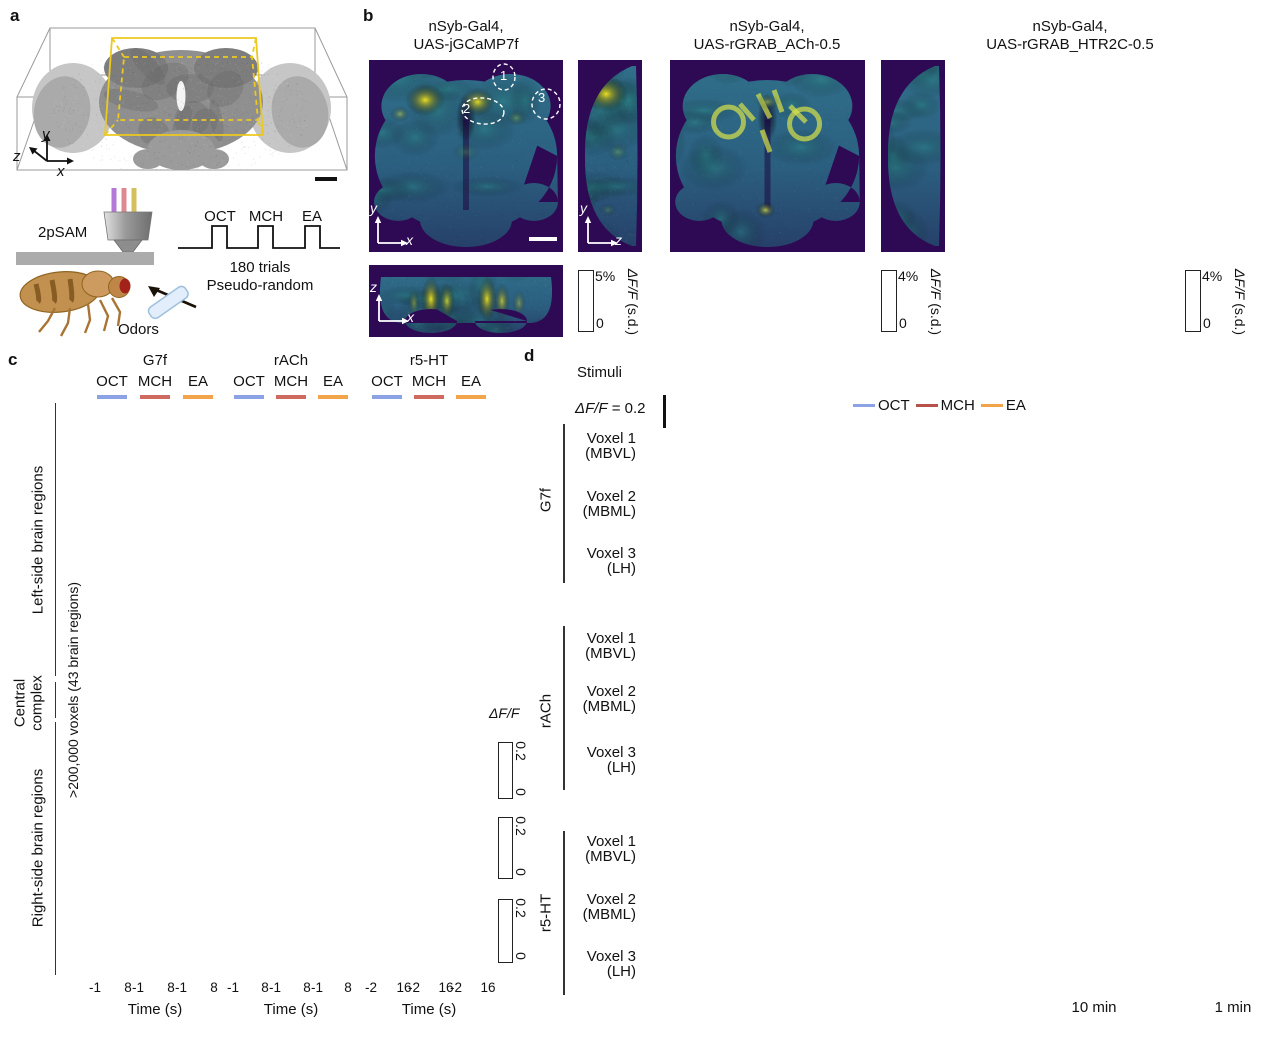 The image size is (1268, 1043). What do you see at coordinates (564, 913) in the screenshot?
I see `bracket-r5ht` at bounding box center [564, 913].